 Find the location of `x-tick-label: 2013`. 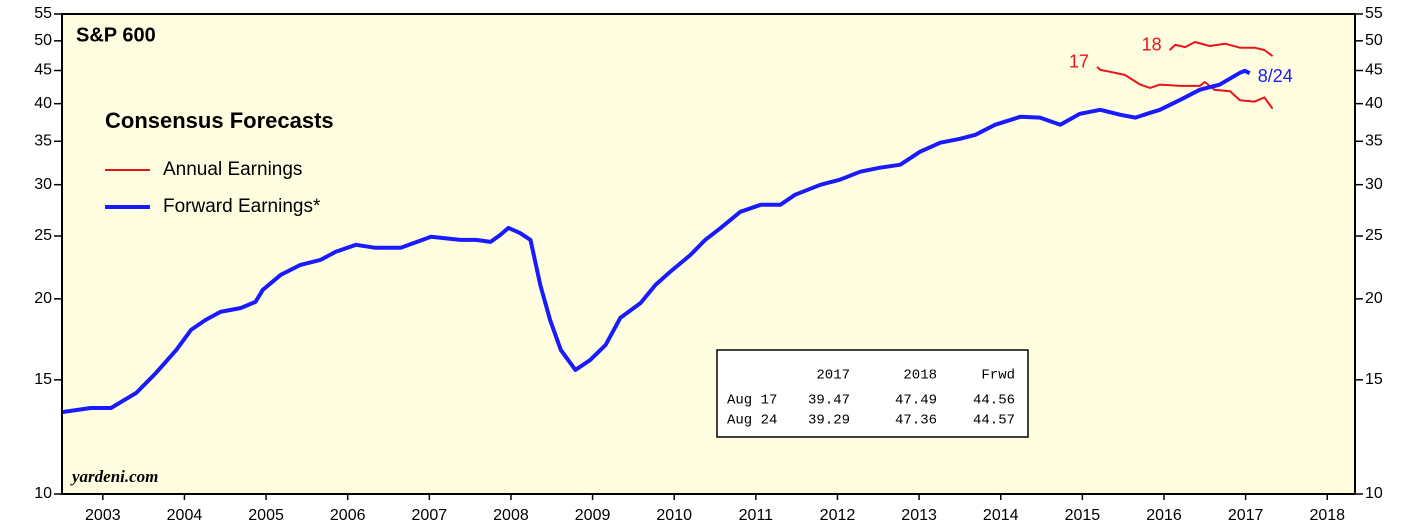

x-tick-label: 2013 is located at coordinates (919, 515).